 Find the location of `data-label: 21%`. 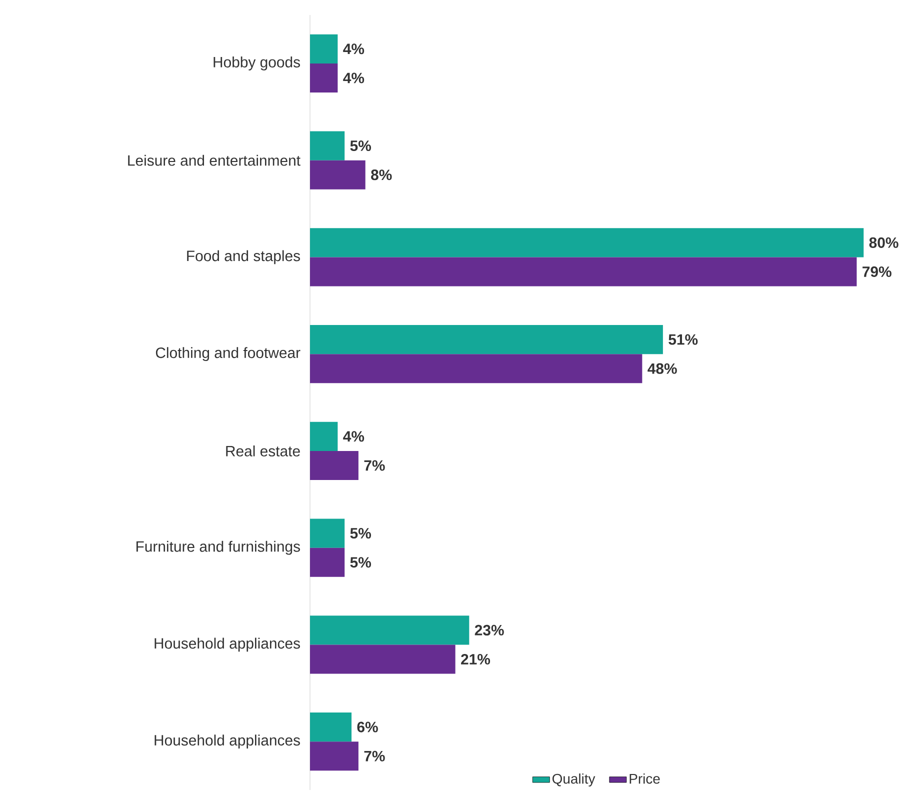

data-label: 21% is located at coordinates (475, 659).